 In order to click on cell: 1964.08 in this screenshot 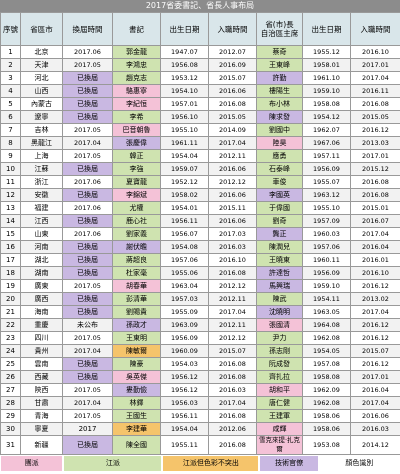, I will do `click(326, 325)`.